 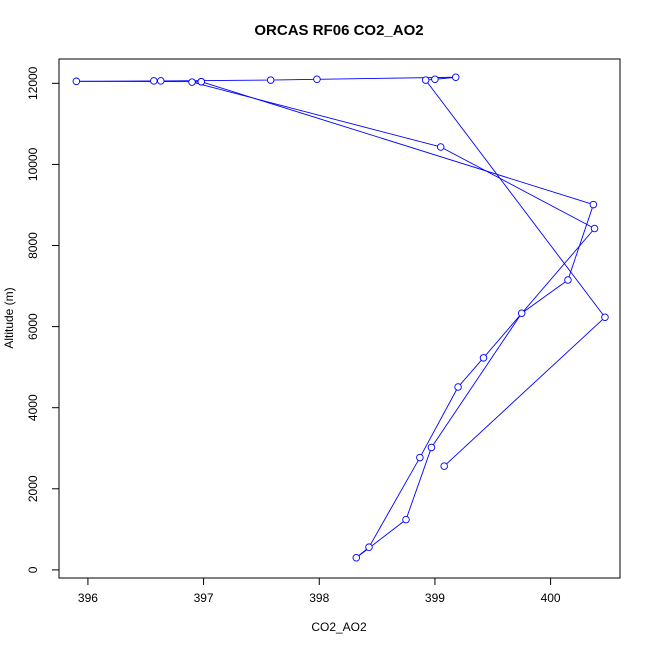 I want to click on y-tick-label: 0, so click(x=33, y=569).